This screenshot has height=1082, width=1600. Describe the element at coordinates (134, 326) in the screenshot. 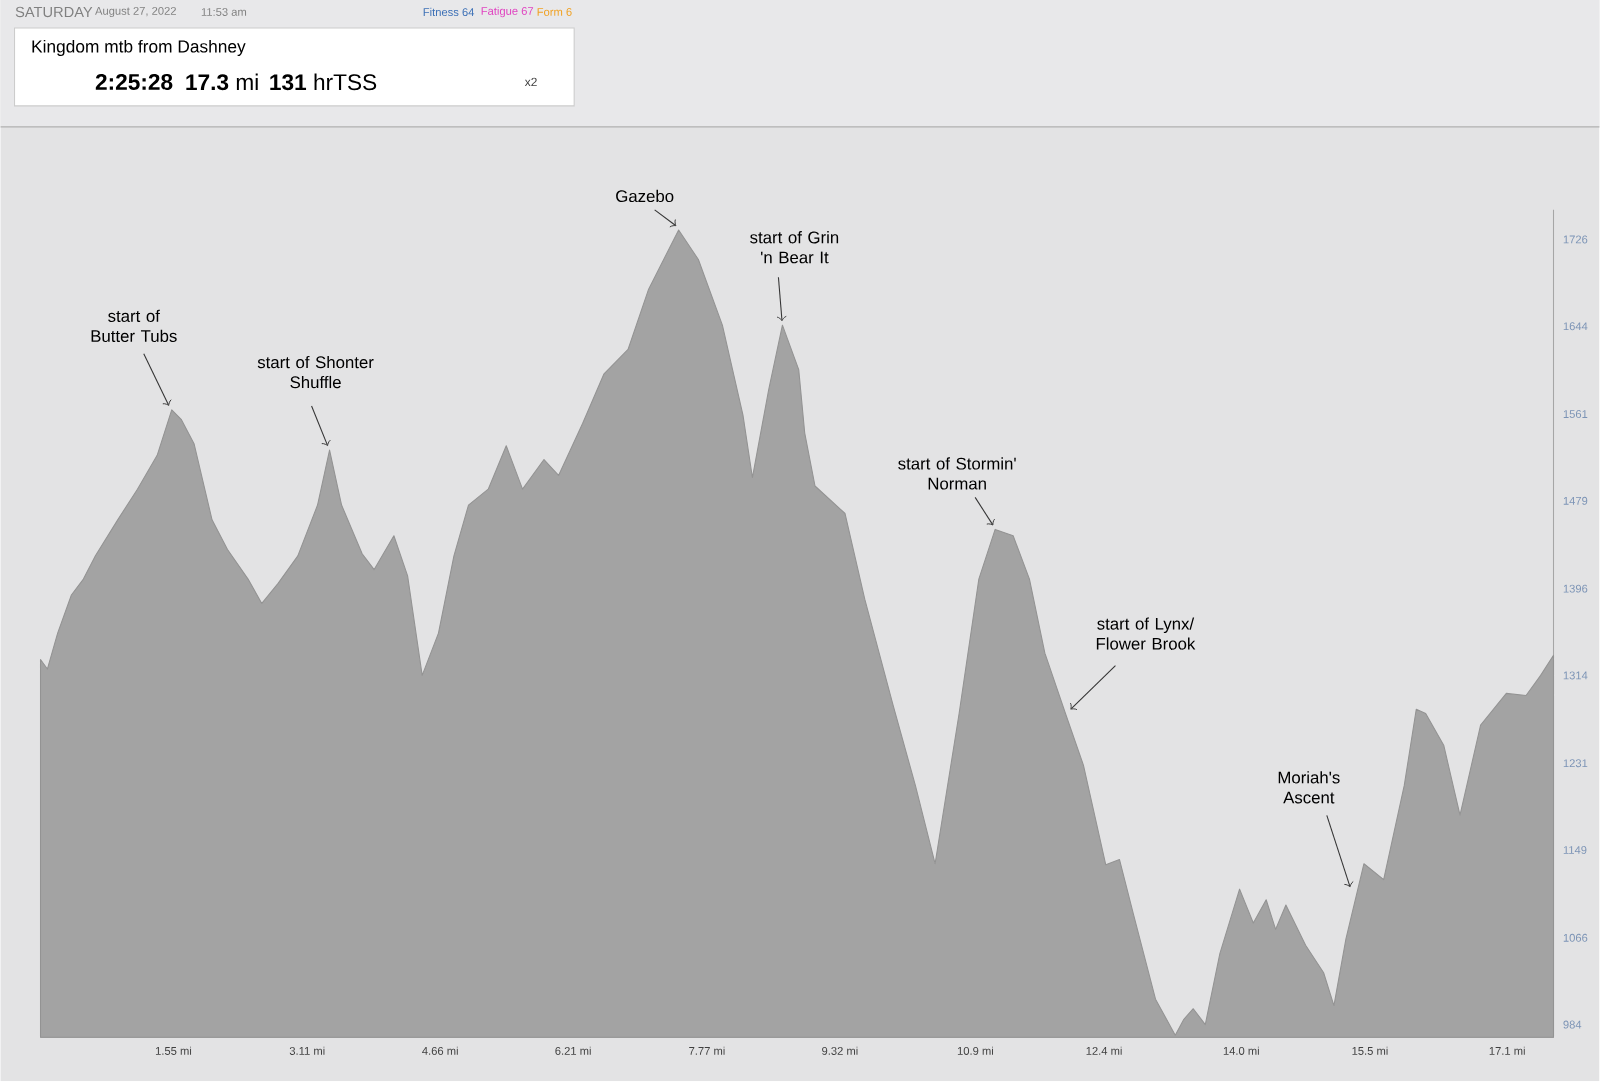

I see `annotation: start of Butter Tubs` at that location.